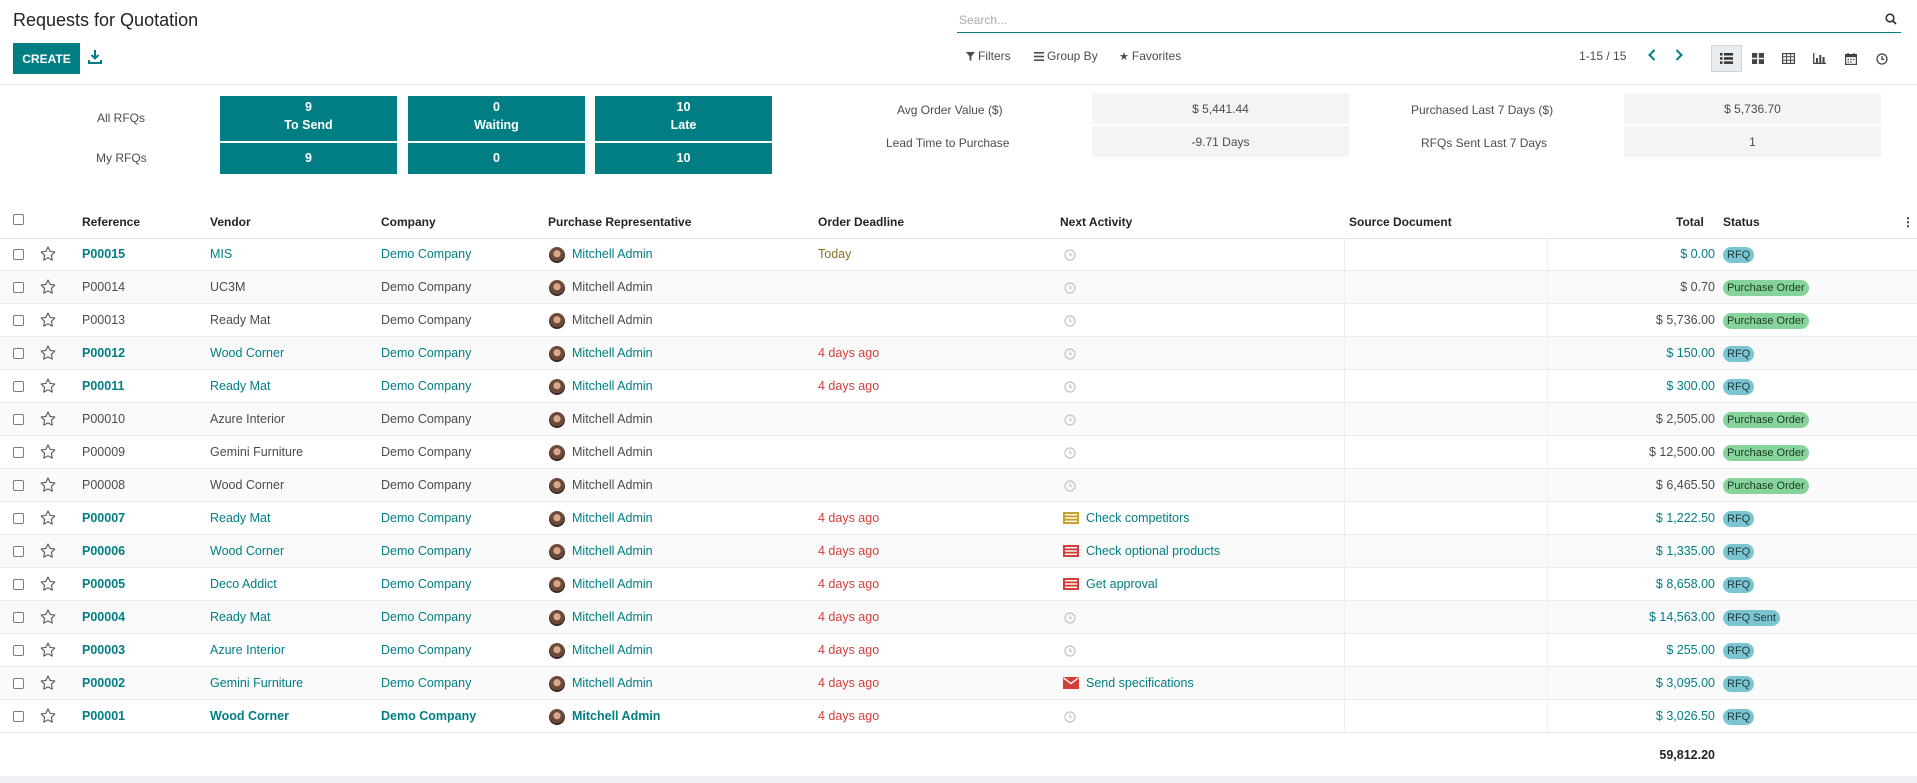 The width and height of the screenshot is (1917, 783). Describe the element at coordinates (104, 419) in the screenshot. I see `row-reference: P00010` at that location.